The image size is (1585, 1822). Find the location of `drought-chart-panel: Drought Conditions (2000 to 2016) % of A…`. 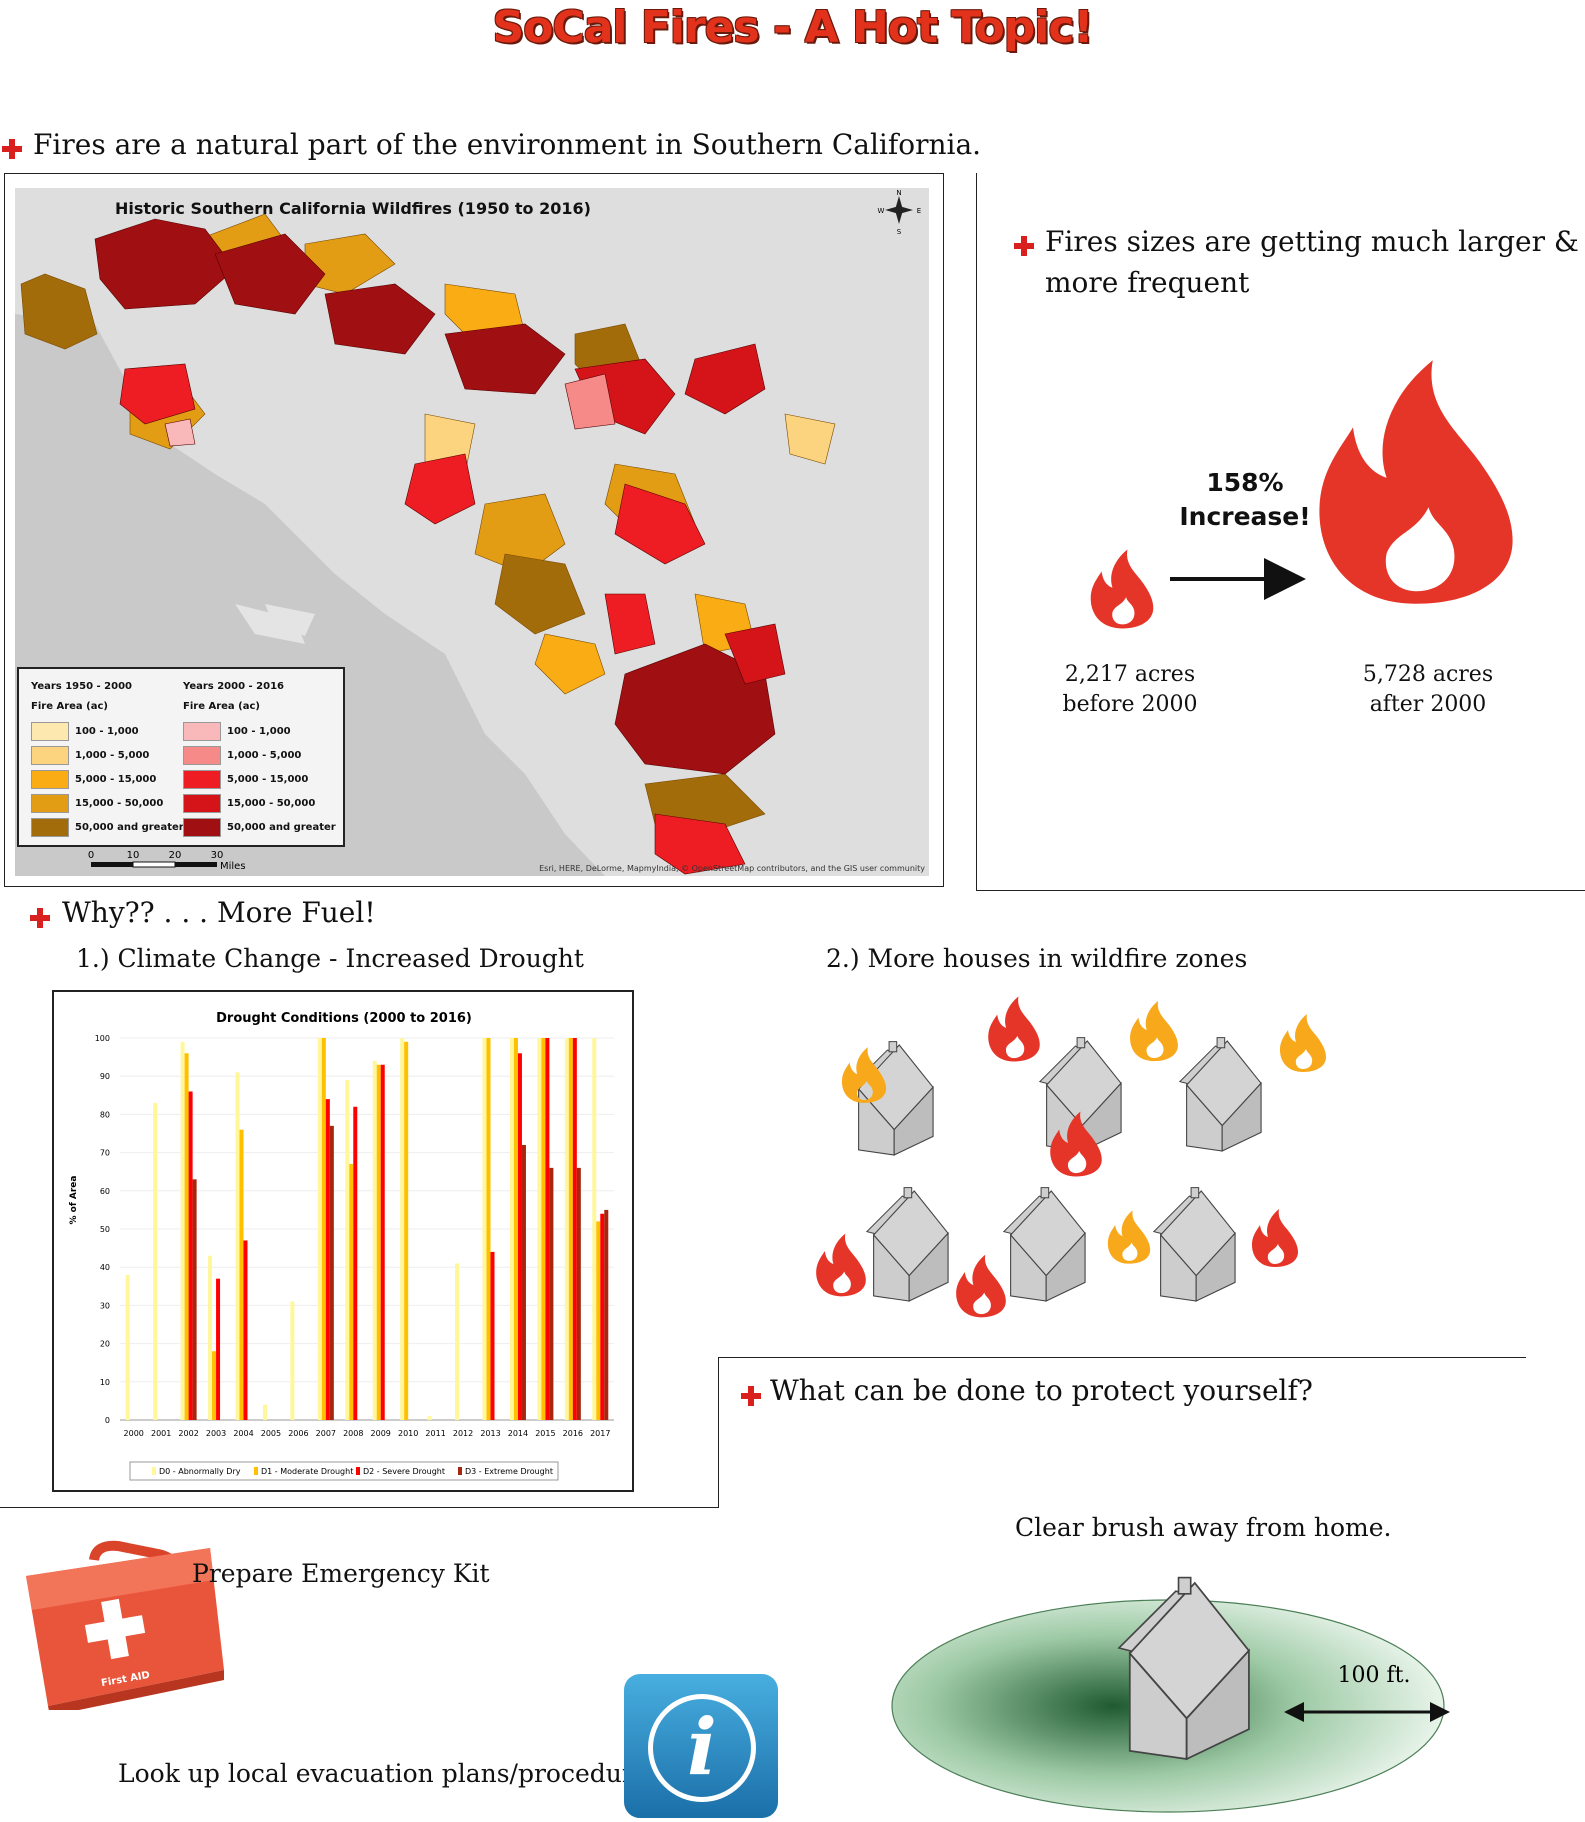

drought-chart-panel: Drought Conditions (2000 to 2016) % of A… is located at coordinates (343, 1241).